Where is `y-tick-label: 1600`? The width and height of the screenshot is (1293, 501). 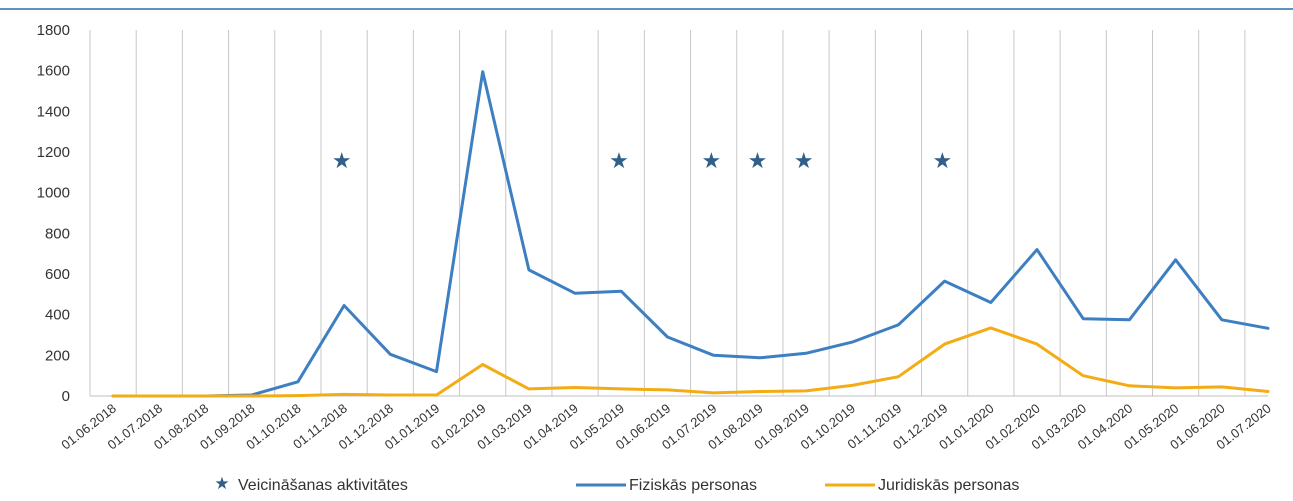
y-tick-label: 1600 is located at coordinates (53, 71).